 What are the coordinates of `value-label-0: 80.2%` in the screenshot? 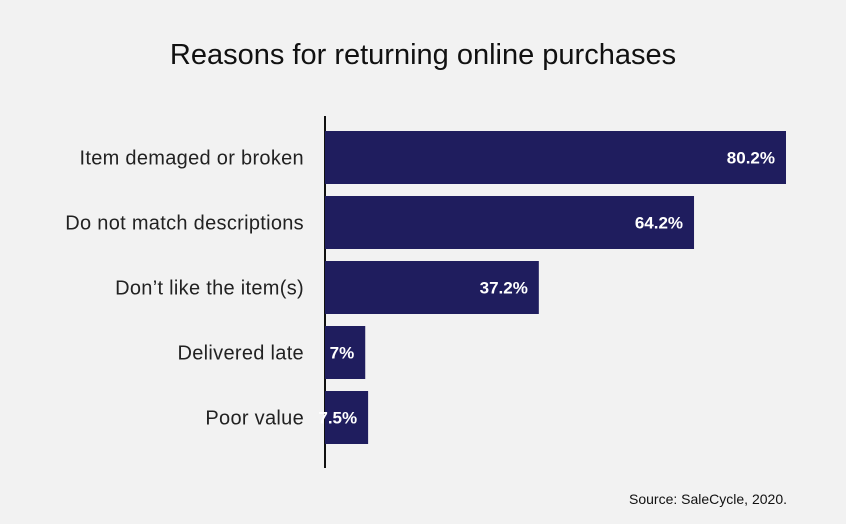 It's located at (751, 158).